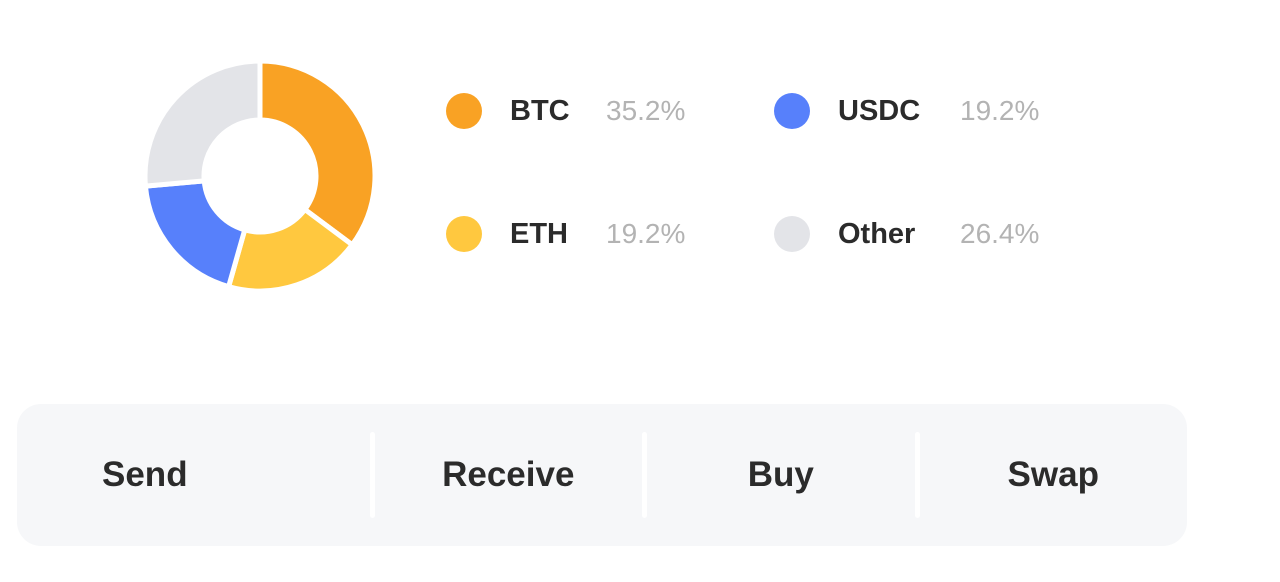  I want to click on donut-slice-other, so click(202, 123).